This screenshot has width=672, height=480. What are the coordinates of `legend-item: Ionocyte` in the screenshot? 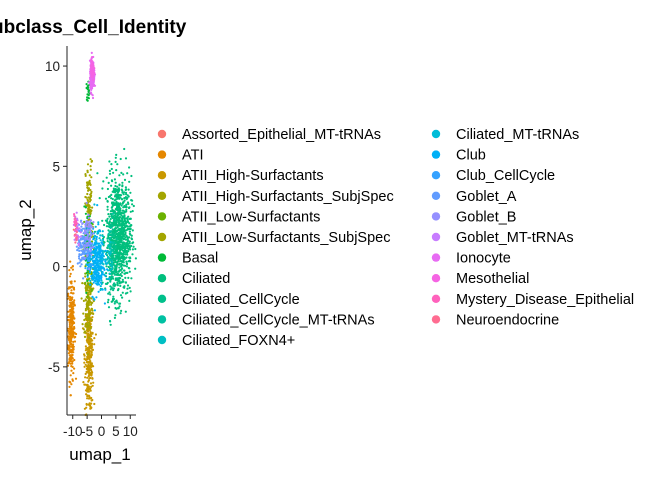 It's located at (471, 259).